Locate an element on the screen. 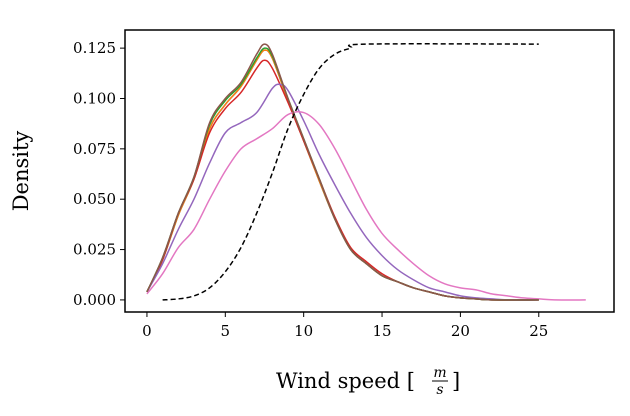  y-tick-label: 0.050 is located at coordinates (94, 199).